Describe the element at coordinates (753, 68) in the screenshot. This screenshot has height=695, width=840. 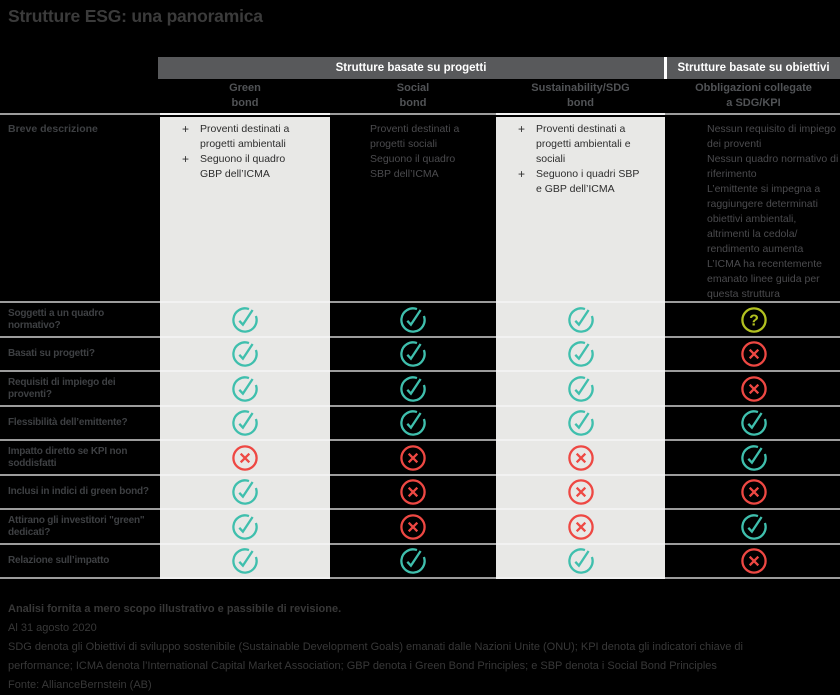
I see `column-group-obiettivi: Strutture basate su obiettivi` at that location.